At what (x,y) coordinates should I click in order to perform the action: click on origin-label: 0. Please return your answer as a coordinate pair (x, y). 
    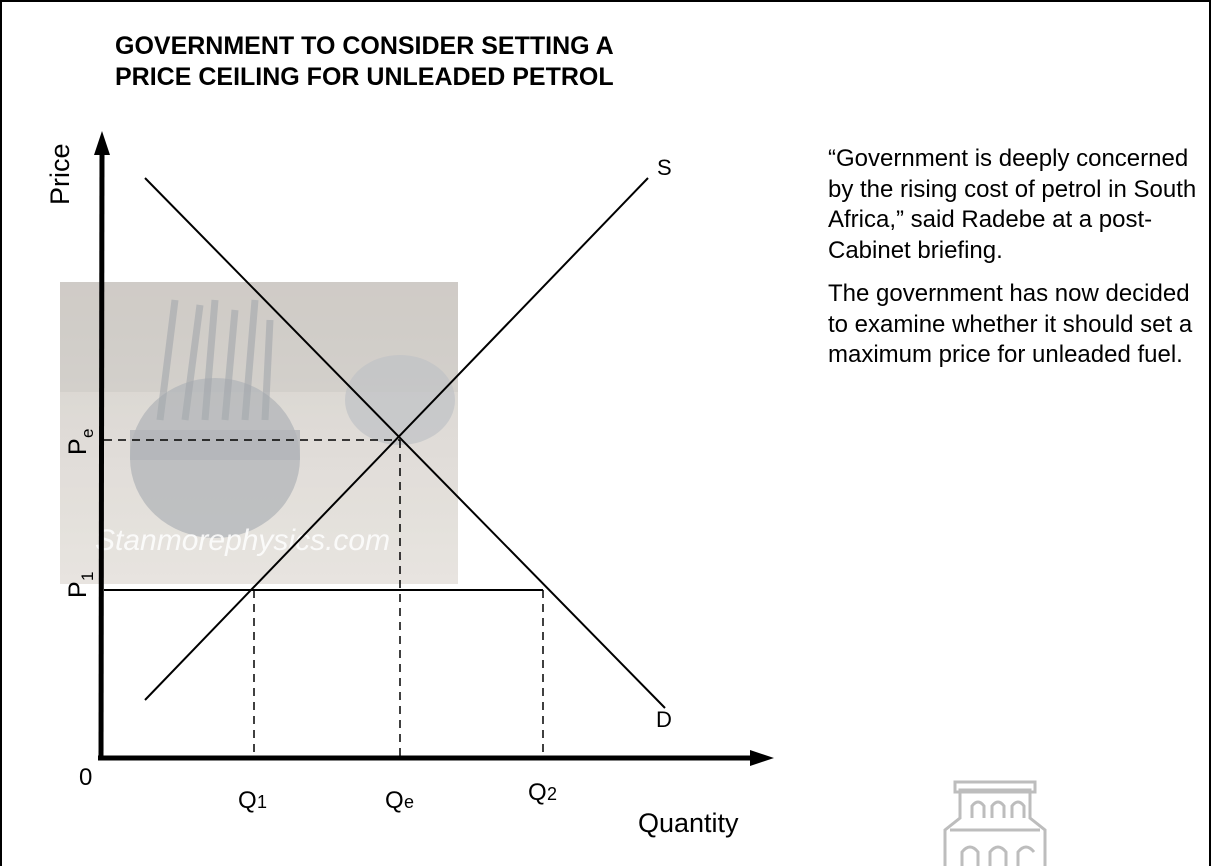
    Looking at the image, I should click on (85, 777).